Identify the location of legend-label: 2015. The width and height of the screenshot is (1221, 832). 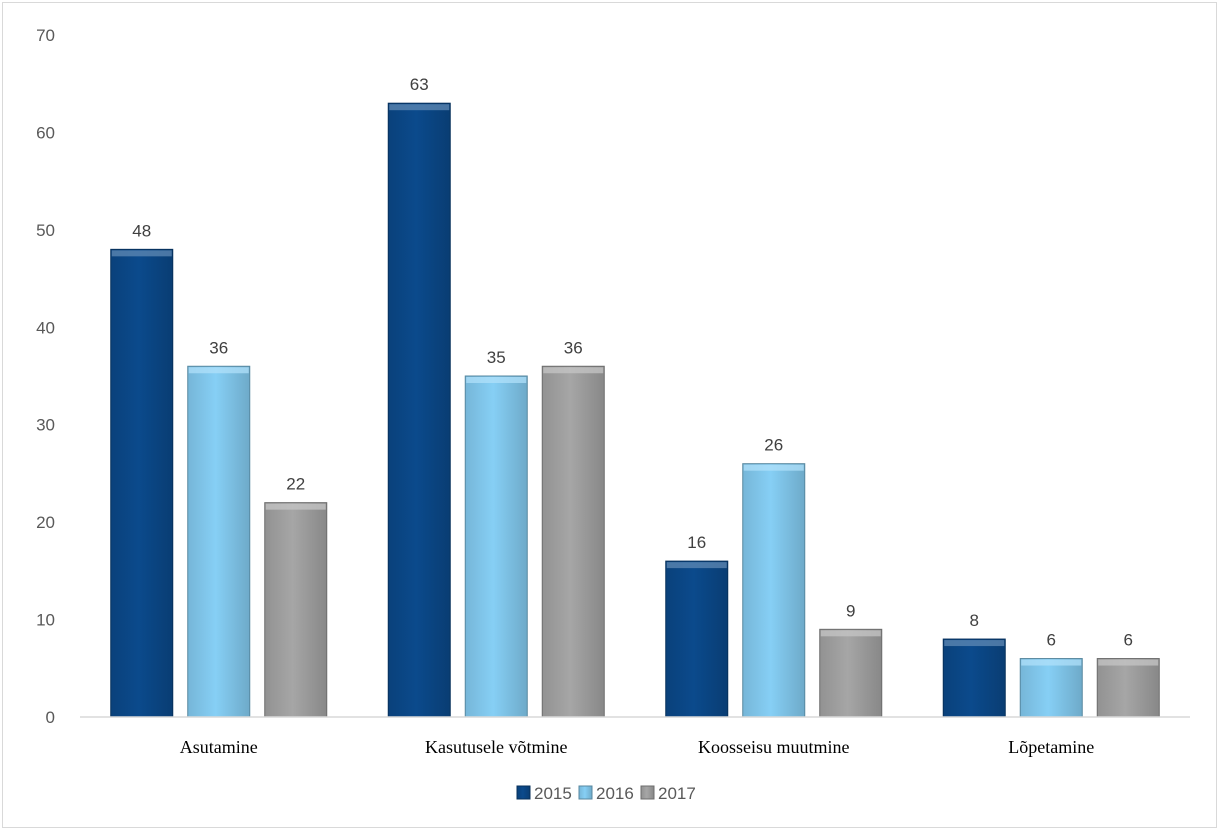
(553, 793).